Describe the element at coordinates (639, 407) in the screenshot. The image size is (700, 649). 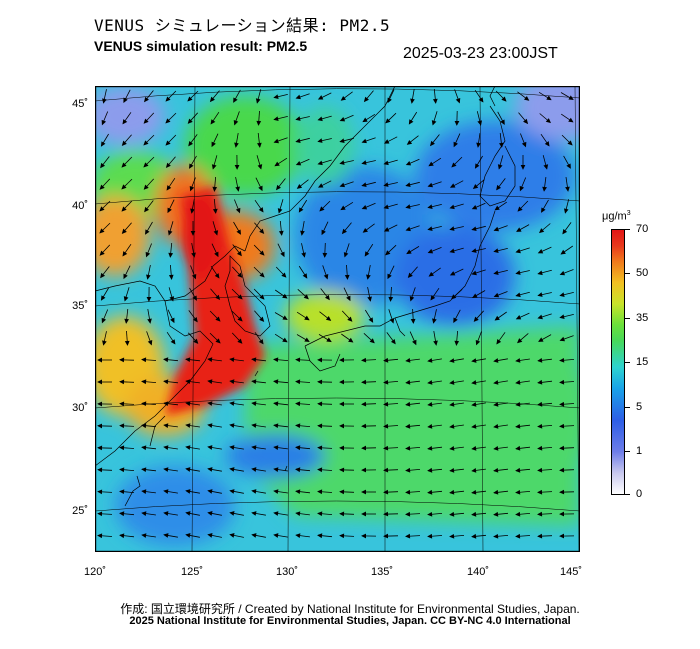
I see `colorbar-label-5: 5` at that location.